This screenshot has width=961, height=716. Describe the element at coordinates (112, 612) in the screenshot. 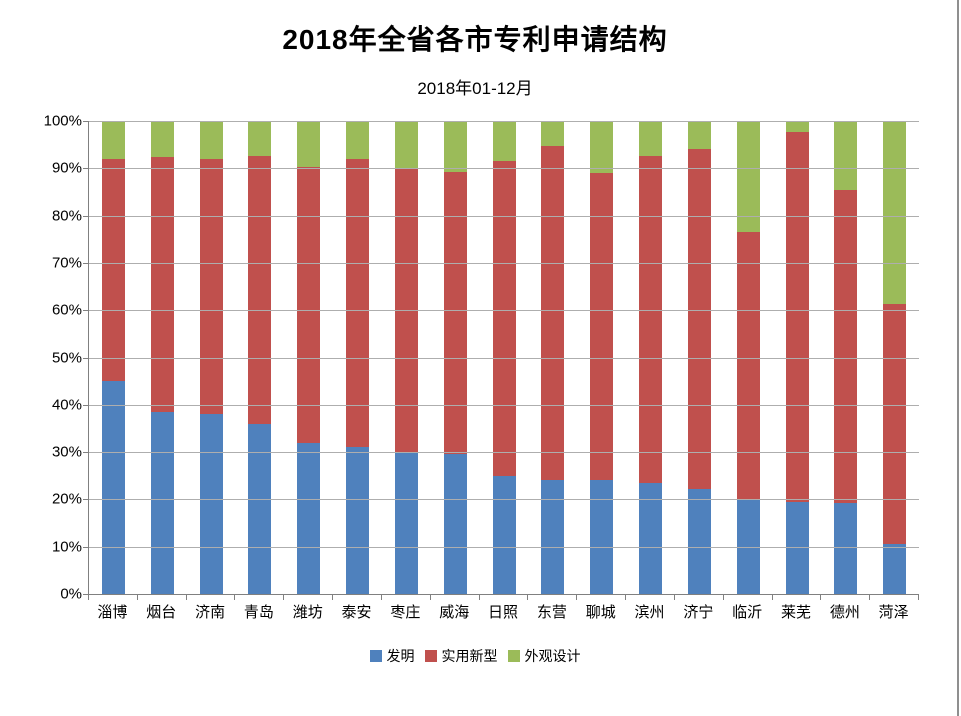

I see `x-axis-tick-label: 淄博` at that location.